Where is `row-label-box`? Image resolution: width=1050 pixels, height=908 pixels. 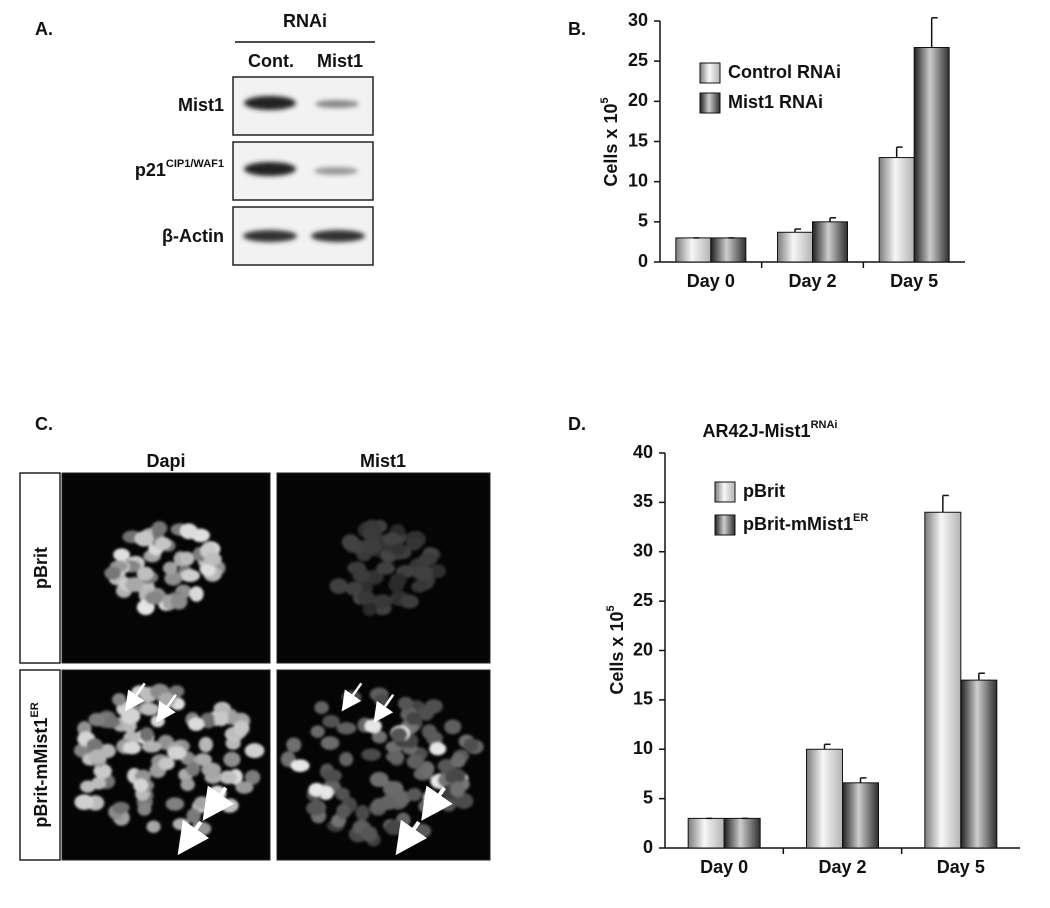
row-label-box is located at coordinates (40, 568).